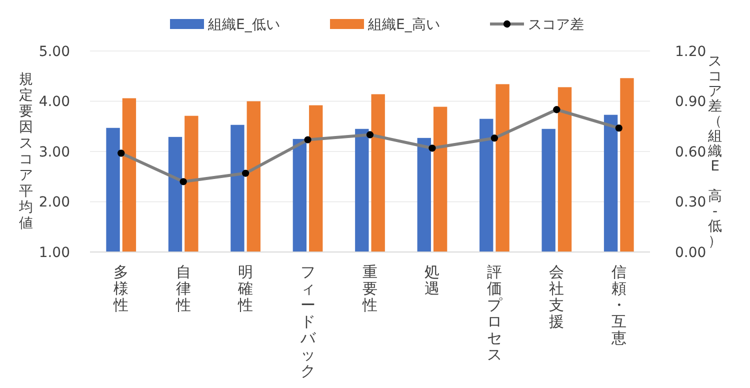  What do you see at coordinates (54, 102) in the screenshot?
I see `y-tick-label: 4.00` at bounding box center [54, 102].